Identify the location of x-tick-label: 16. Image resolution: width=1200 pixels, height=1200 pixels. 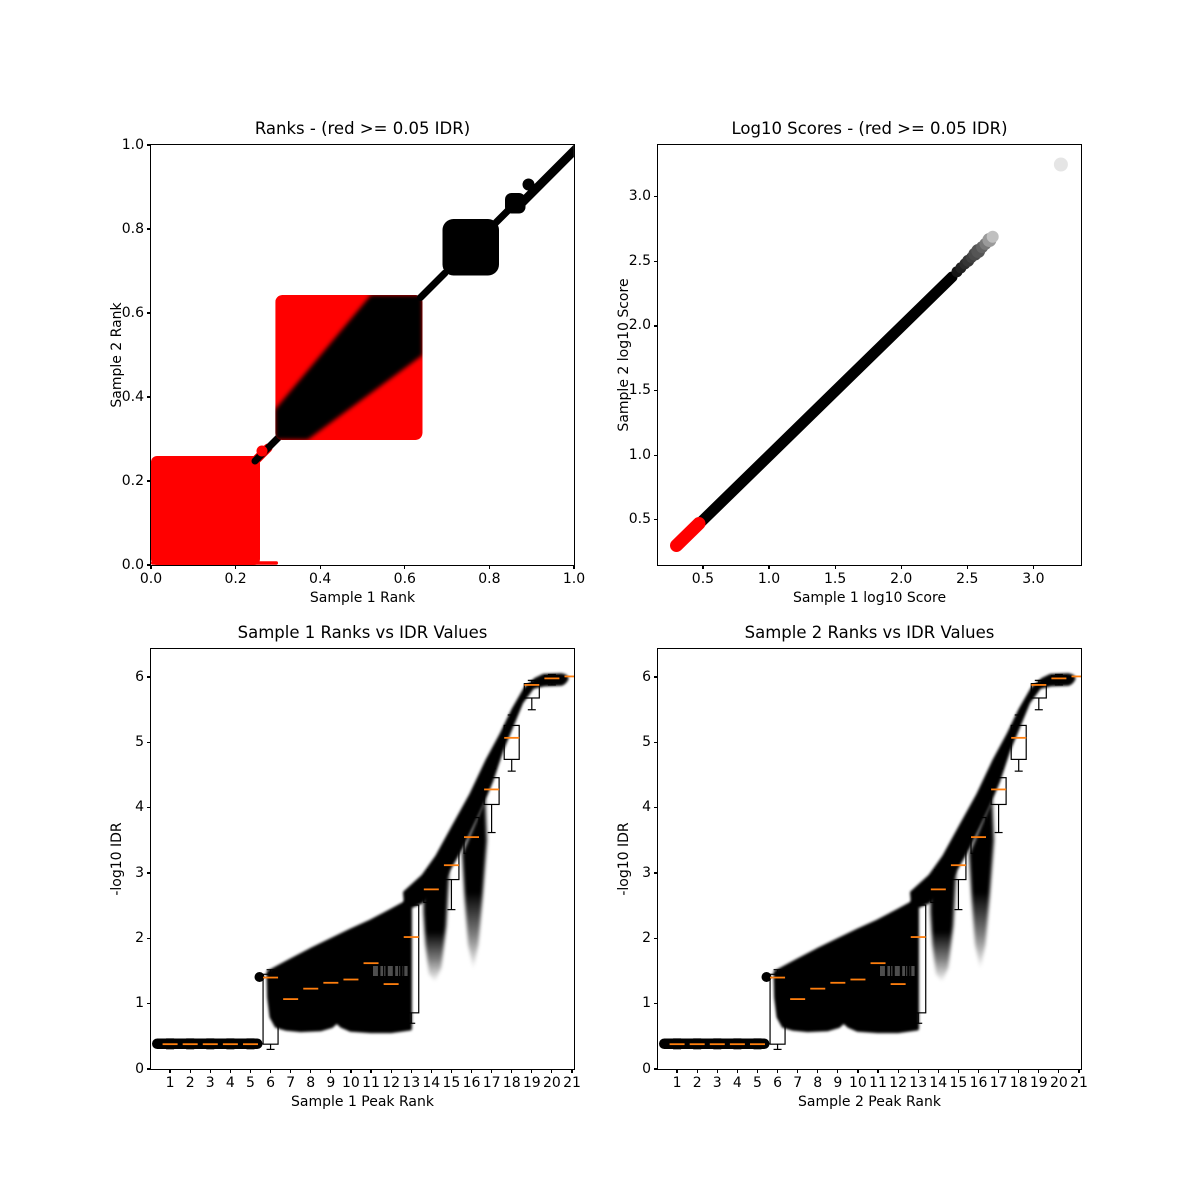
(471, 1083).